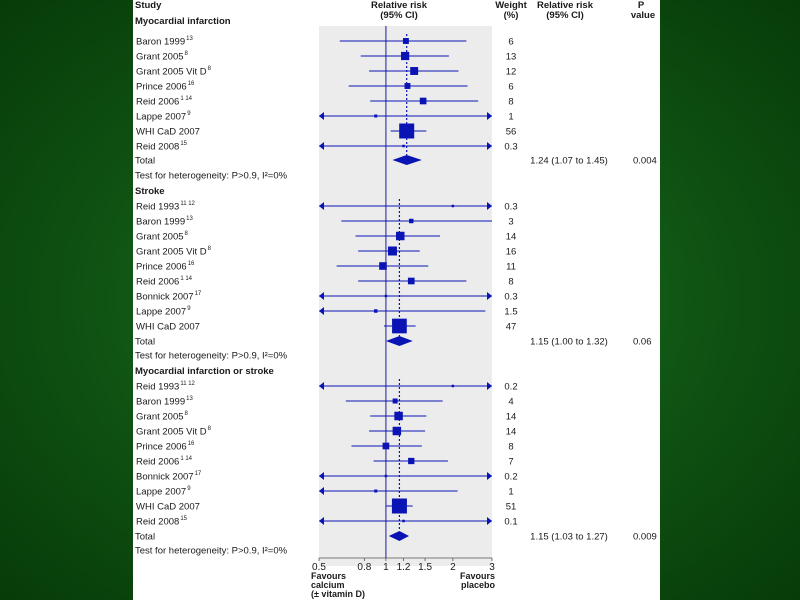 The width and height of the screenshot is (800, 600). Describe the element at coordinates (510, 492) in the screenshot. I see `study-weight: 1` at that location.